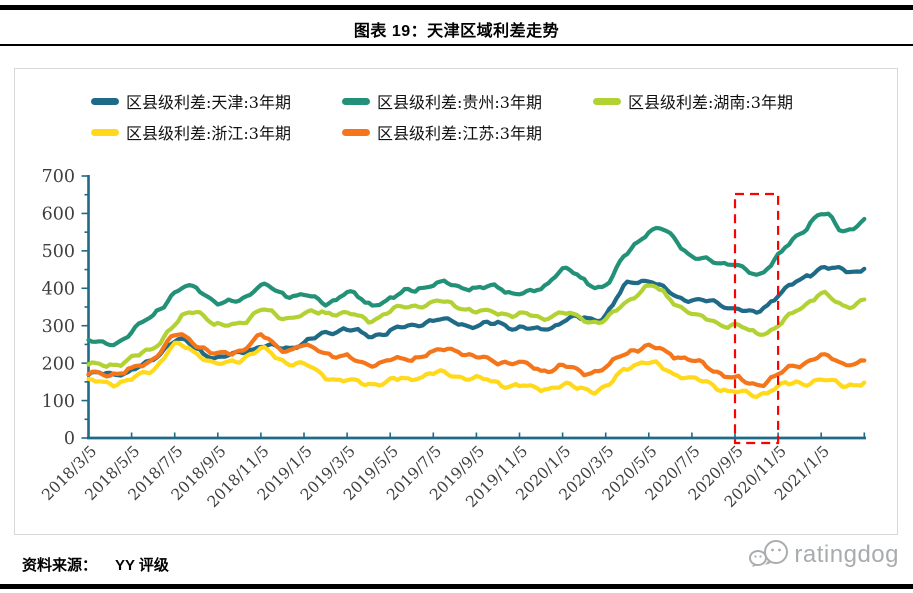 The width and height of the screenshot is (913, 593). I want to click on legend-label-tianjin: 区县级利差:天津:3年期, so click(208, 102).